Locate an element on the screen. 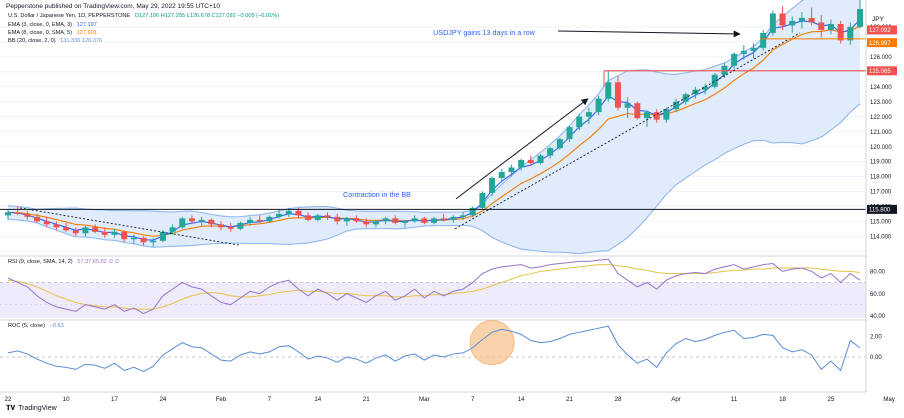 The image size is (904, 418). legend-rsi-value: 57.37 65.82 ∅ ∅ is located at coordinates (98, 262).